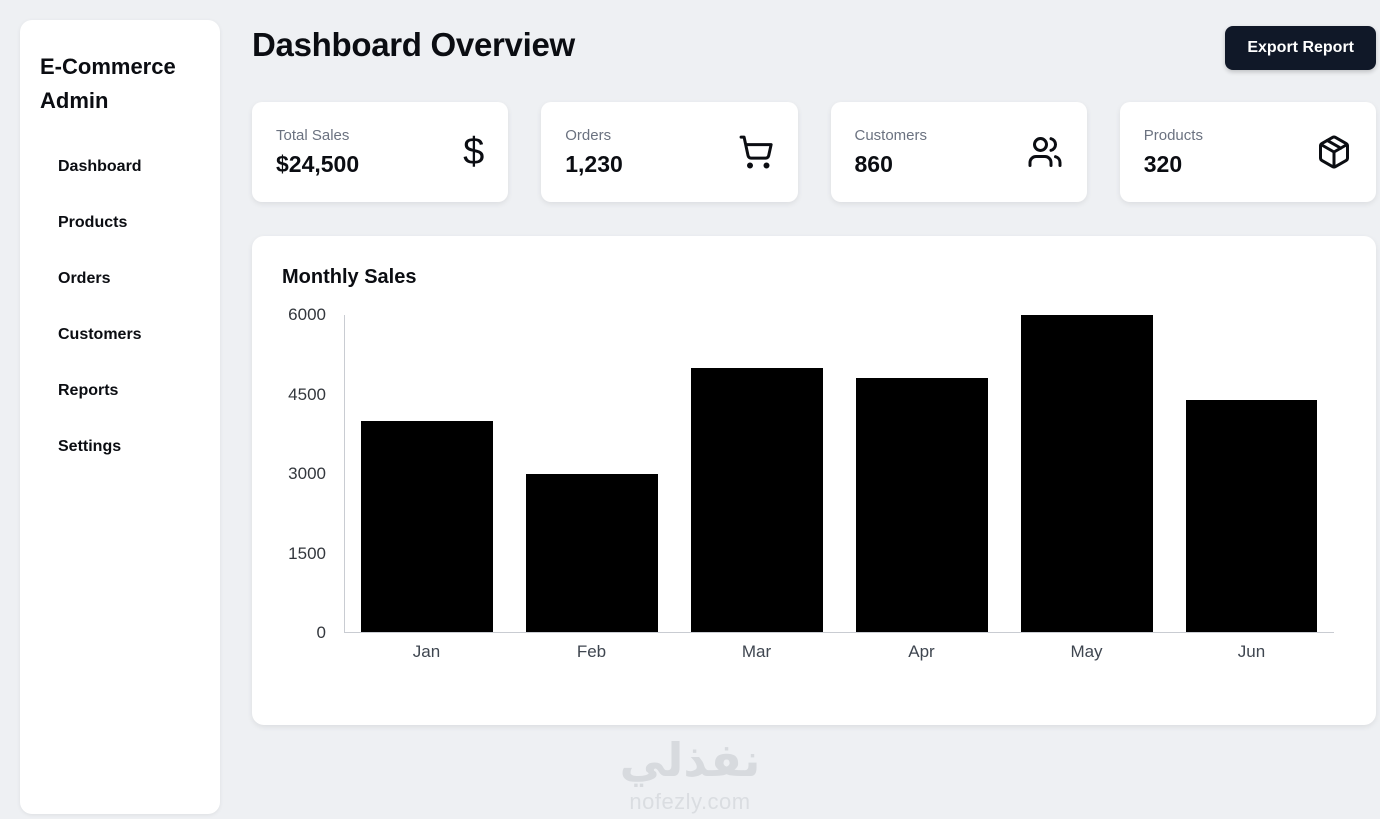  Describe the element at coordinates (921, 651) in the screenshot. I see `x-tick-label: Apr` at that location.